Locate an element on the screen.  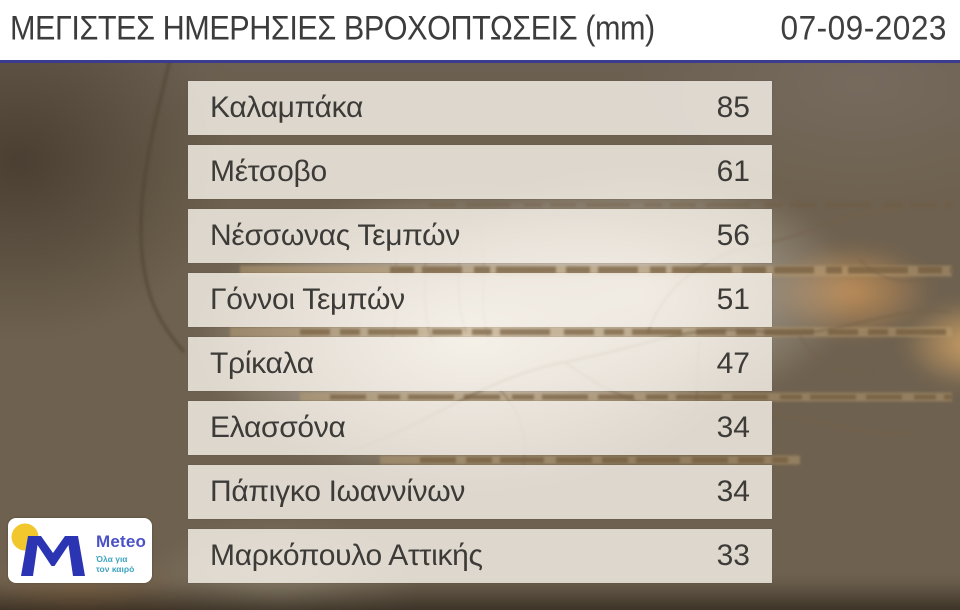
table-row: Καλαμπάκα 85 is located at coordinates (480, 108).